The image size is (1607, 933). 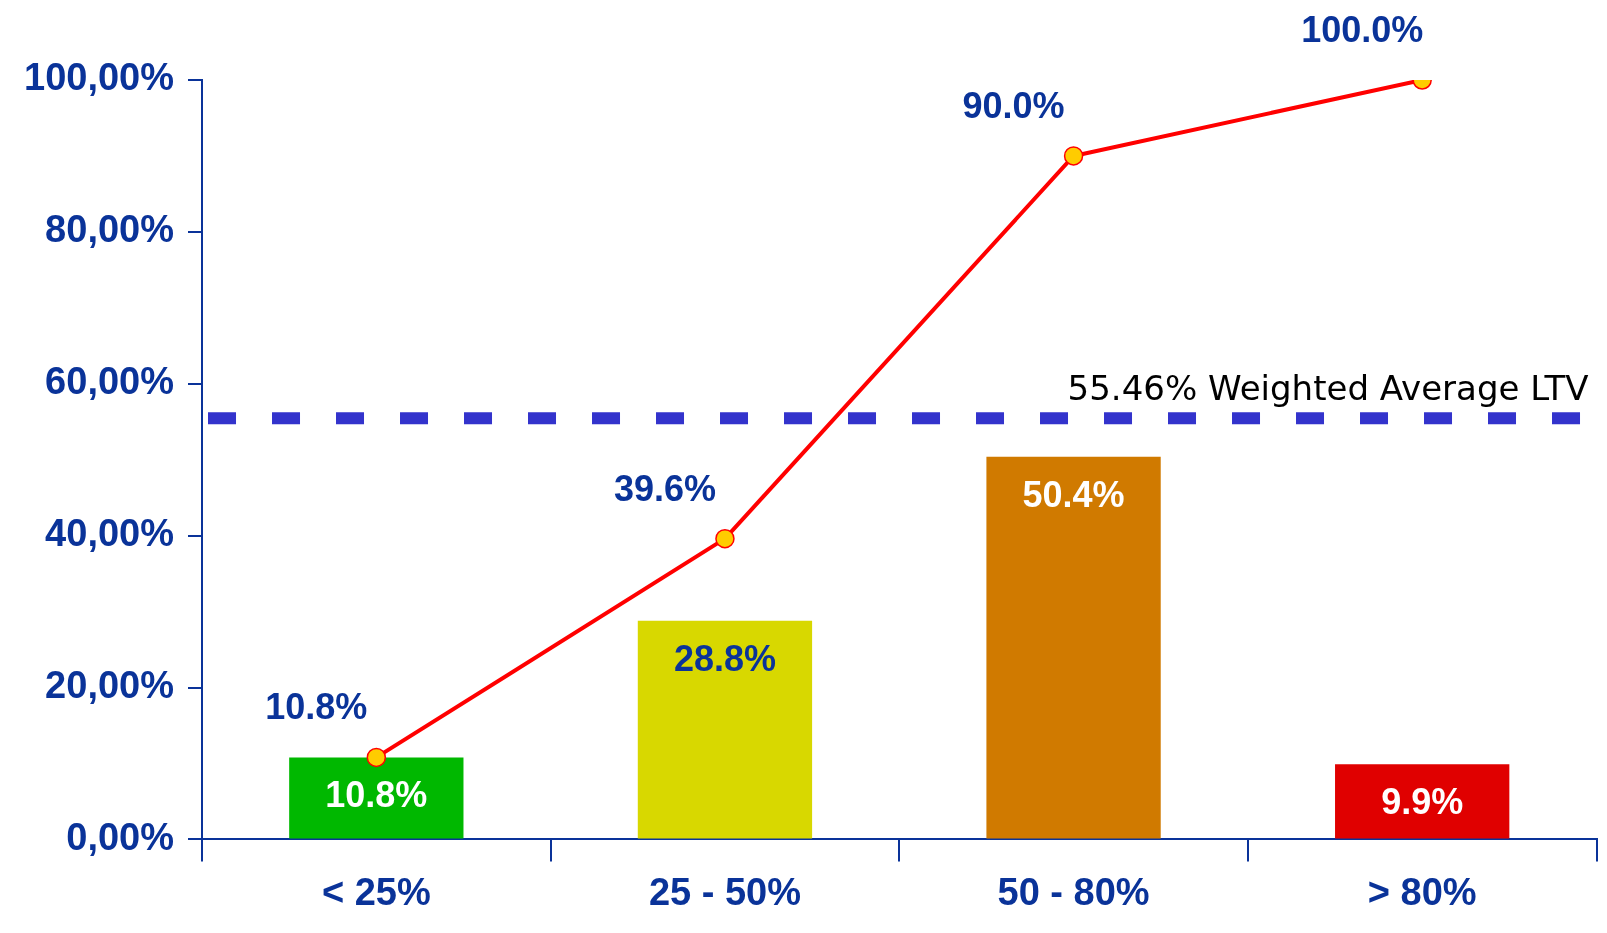 What do you see at coordinates (724, 658) in the screenshot?
I see `data-label: 28.8%` at bounding box center [724, 658].